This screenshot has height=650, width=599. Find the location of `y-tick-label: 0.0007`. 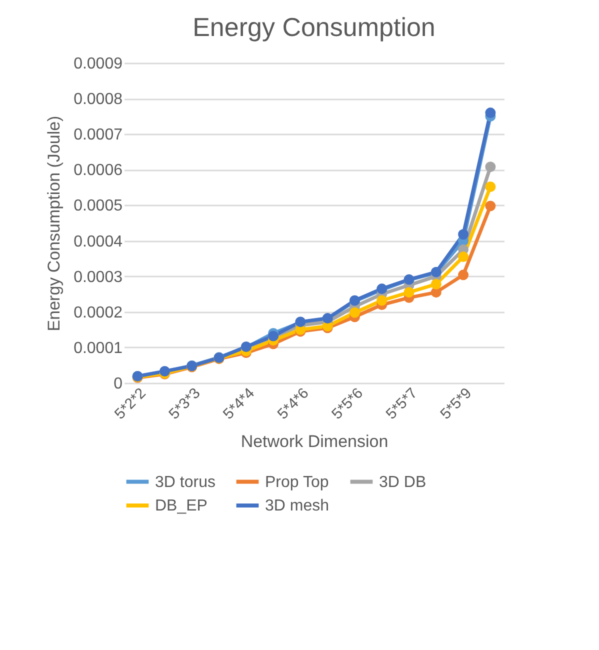

y-tick-label: 0.0007 is located at coordinates (98, 135).